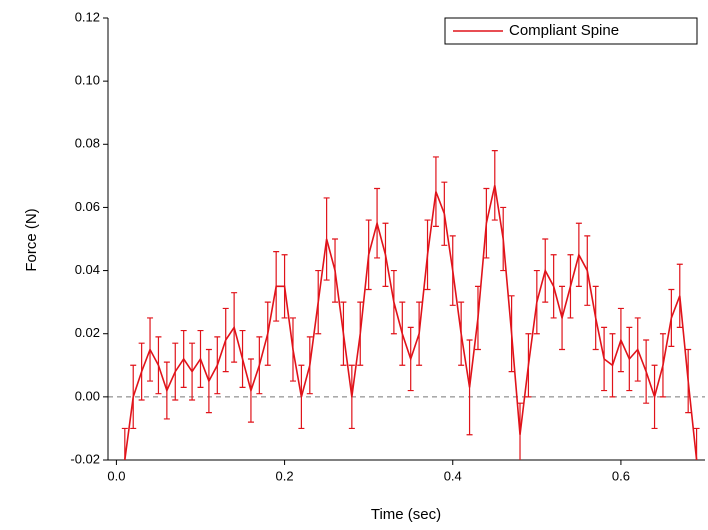 The height and width of the screenshot is (530, 708). Describe the element at coordinates (85, 458) in the screenshot. I see `y-tick-label: -0.02` at that location.